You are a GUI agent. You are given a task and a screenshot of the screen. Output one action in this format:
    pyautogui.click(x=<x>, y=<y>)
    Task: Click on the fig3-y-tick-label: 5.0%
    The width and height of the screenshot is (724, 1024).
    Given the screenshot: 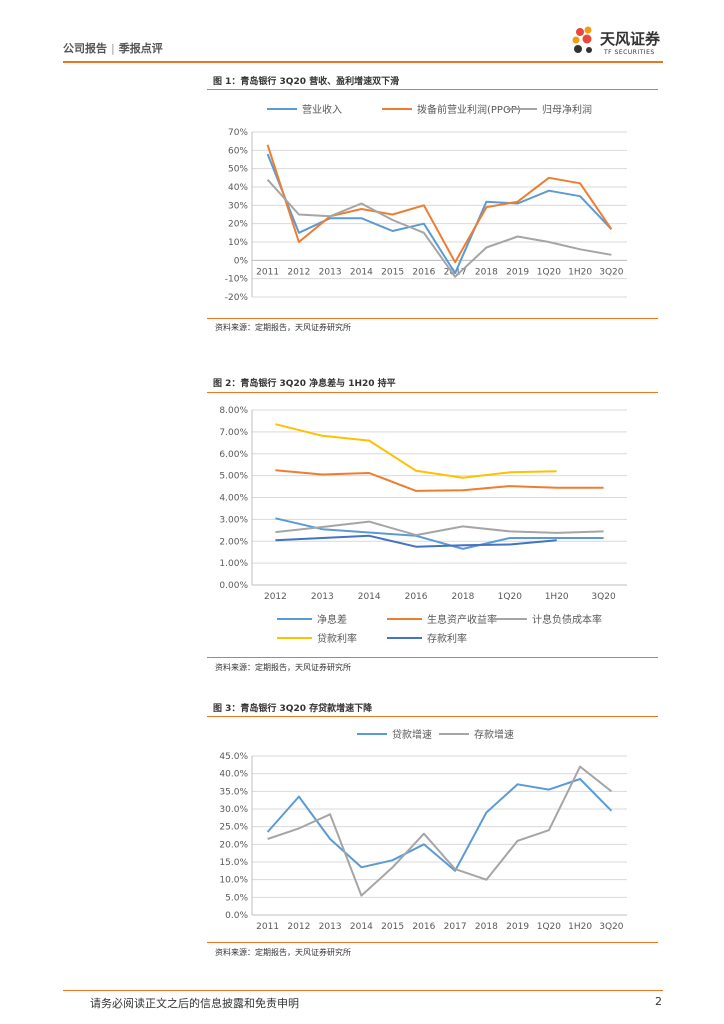 What is the action you would take?
    pyautogui.click(x=236, y=898)
    